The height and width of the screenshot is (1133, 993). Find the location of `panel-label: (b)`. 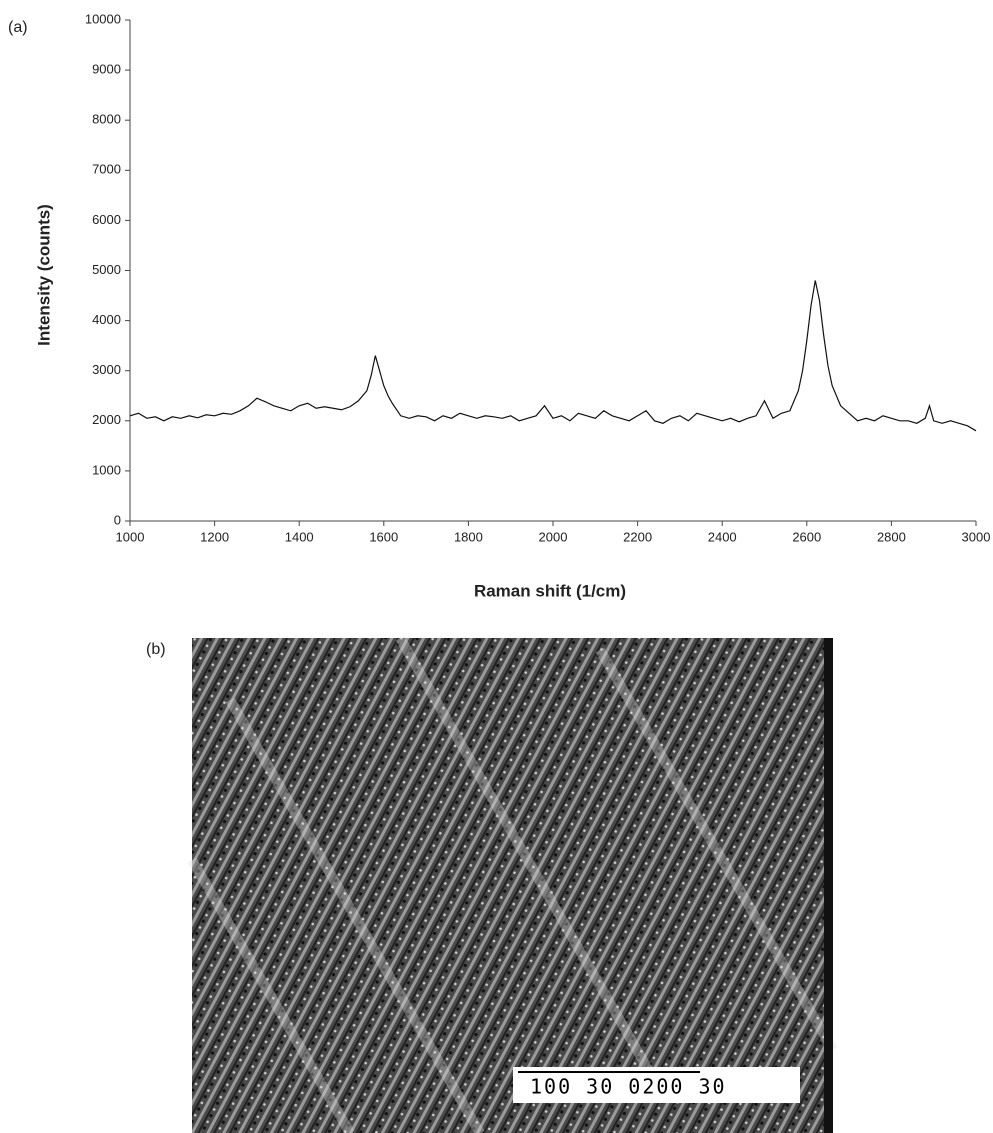

panel-label: (b) is located at coordinates (156, 649).